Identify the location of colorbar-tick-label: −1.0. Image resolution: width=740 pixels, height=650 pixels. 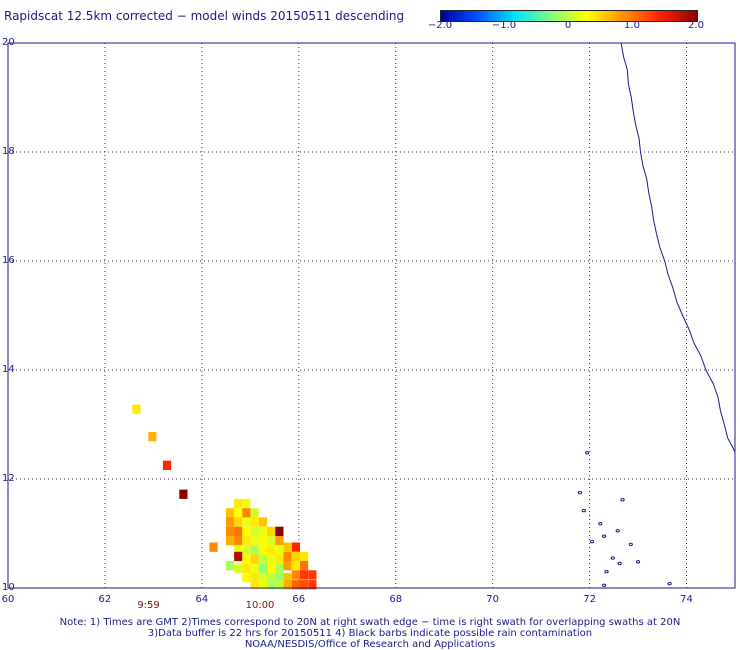
(504, 25).